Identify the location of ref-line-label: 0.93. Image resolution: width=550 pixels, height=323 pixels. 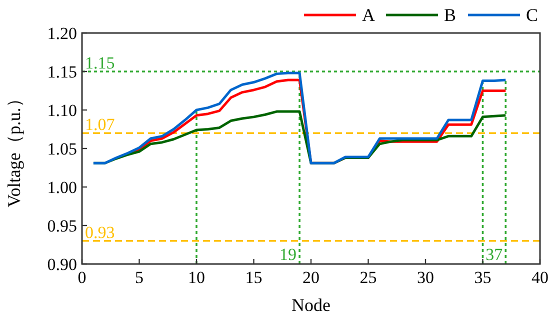
(100, 232).